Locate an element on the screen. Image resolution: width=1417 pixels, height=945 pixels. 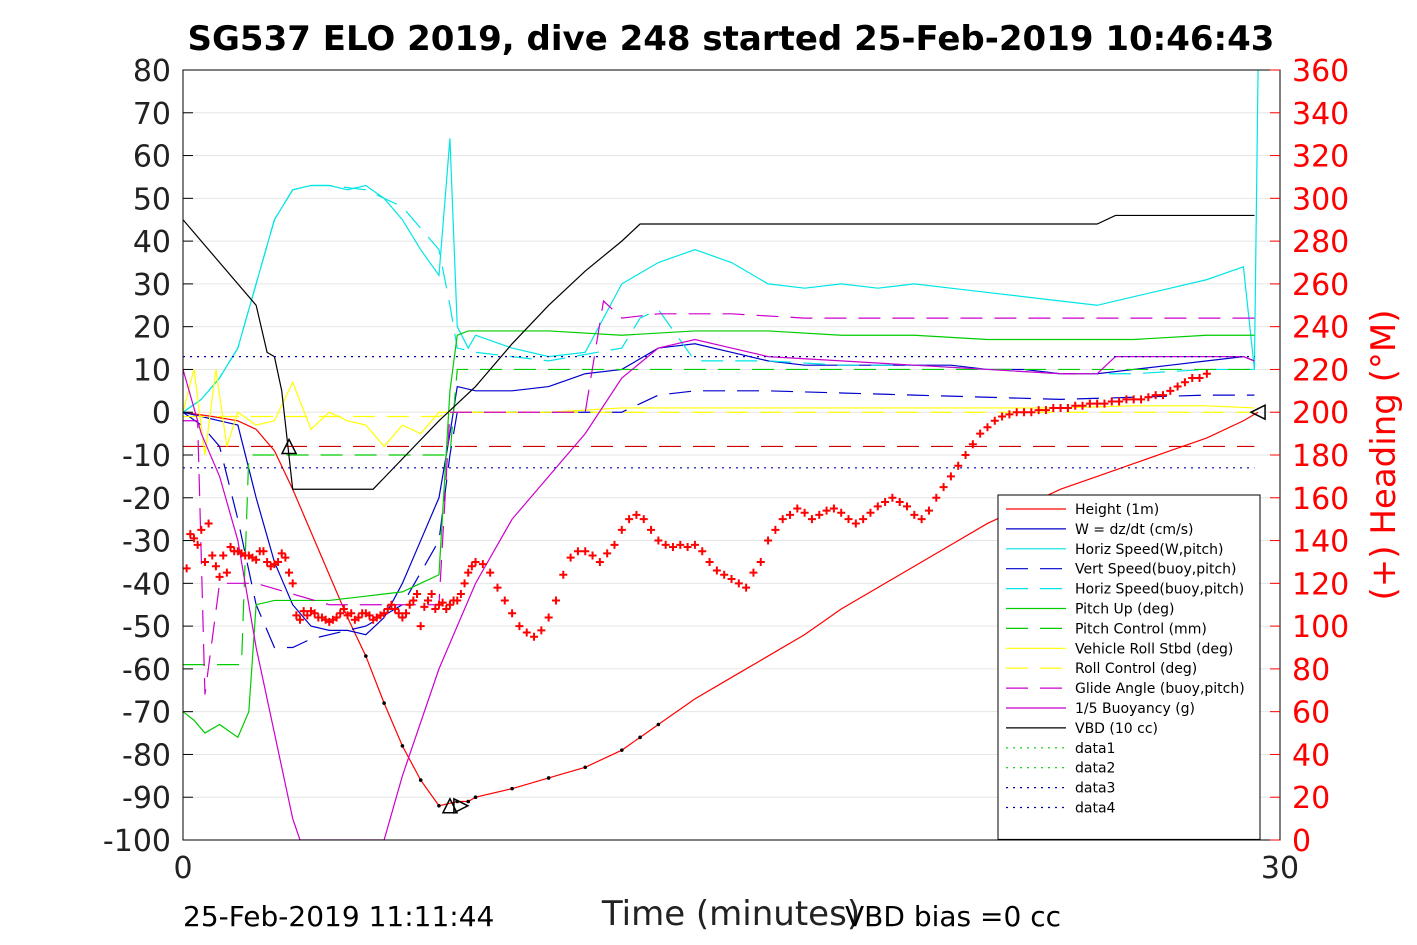
legend-box is located at coordinates (1129, 667).